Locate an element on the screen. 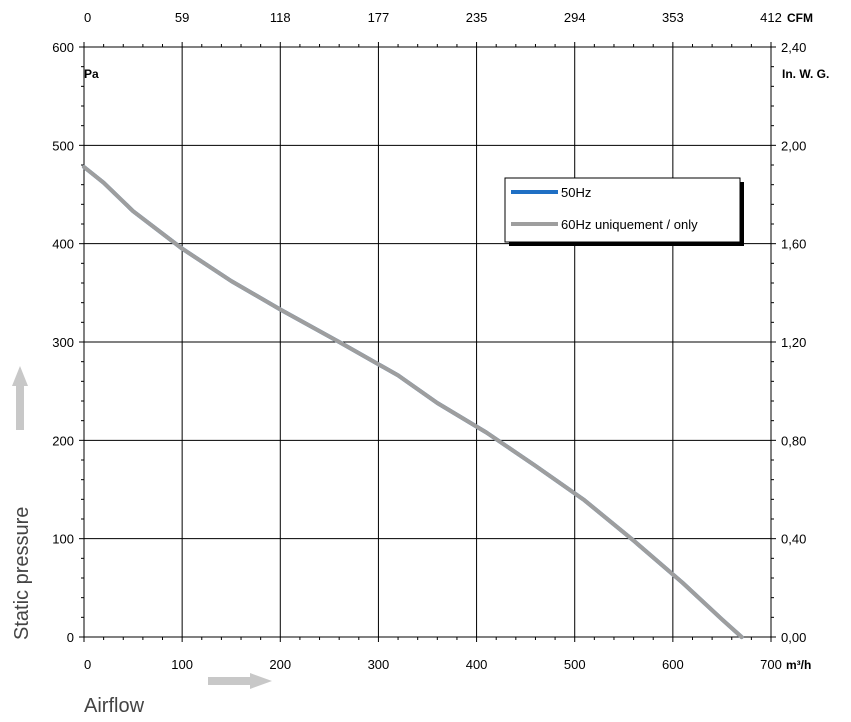 Image resolution: width=851 pixels, height=722 pixels. y-tick-label: 100 is located at coordinates (63, 539).